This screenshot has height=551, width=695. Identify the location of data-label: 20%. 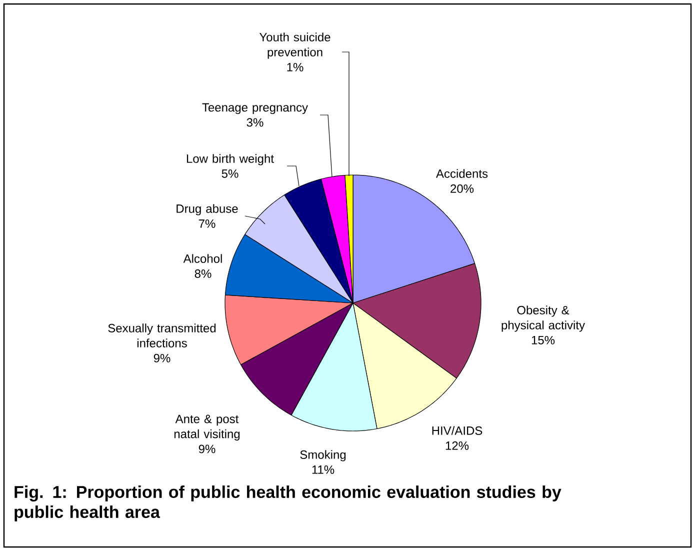
(462, 188).